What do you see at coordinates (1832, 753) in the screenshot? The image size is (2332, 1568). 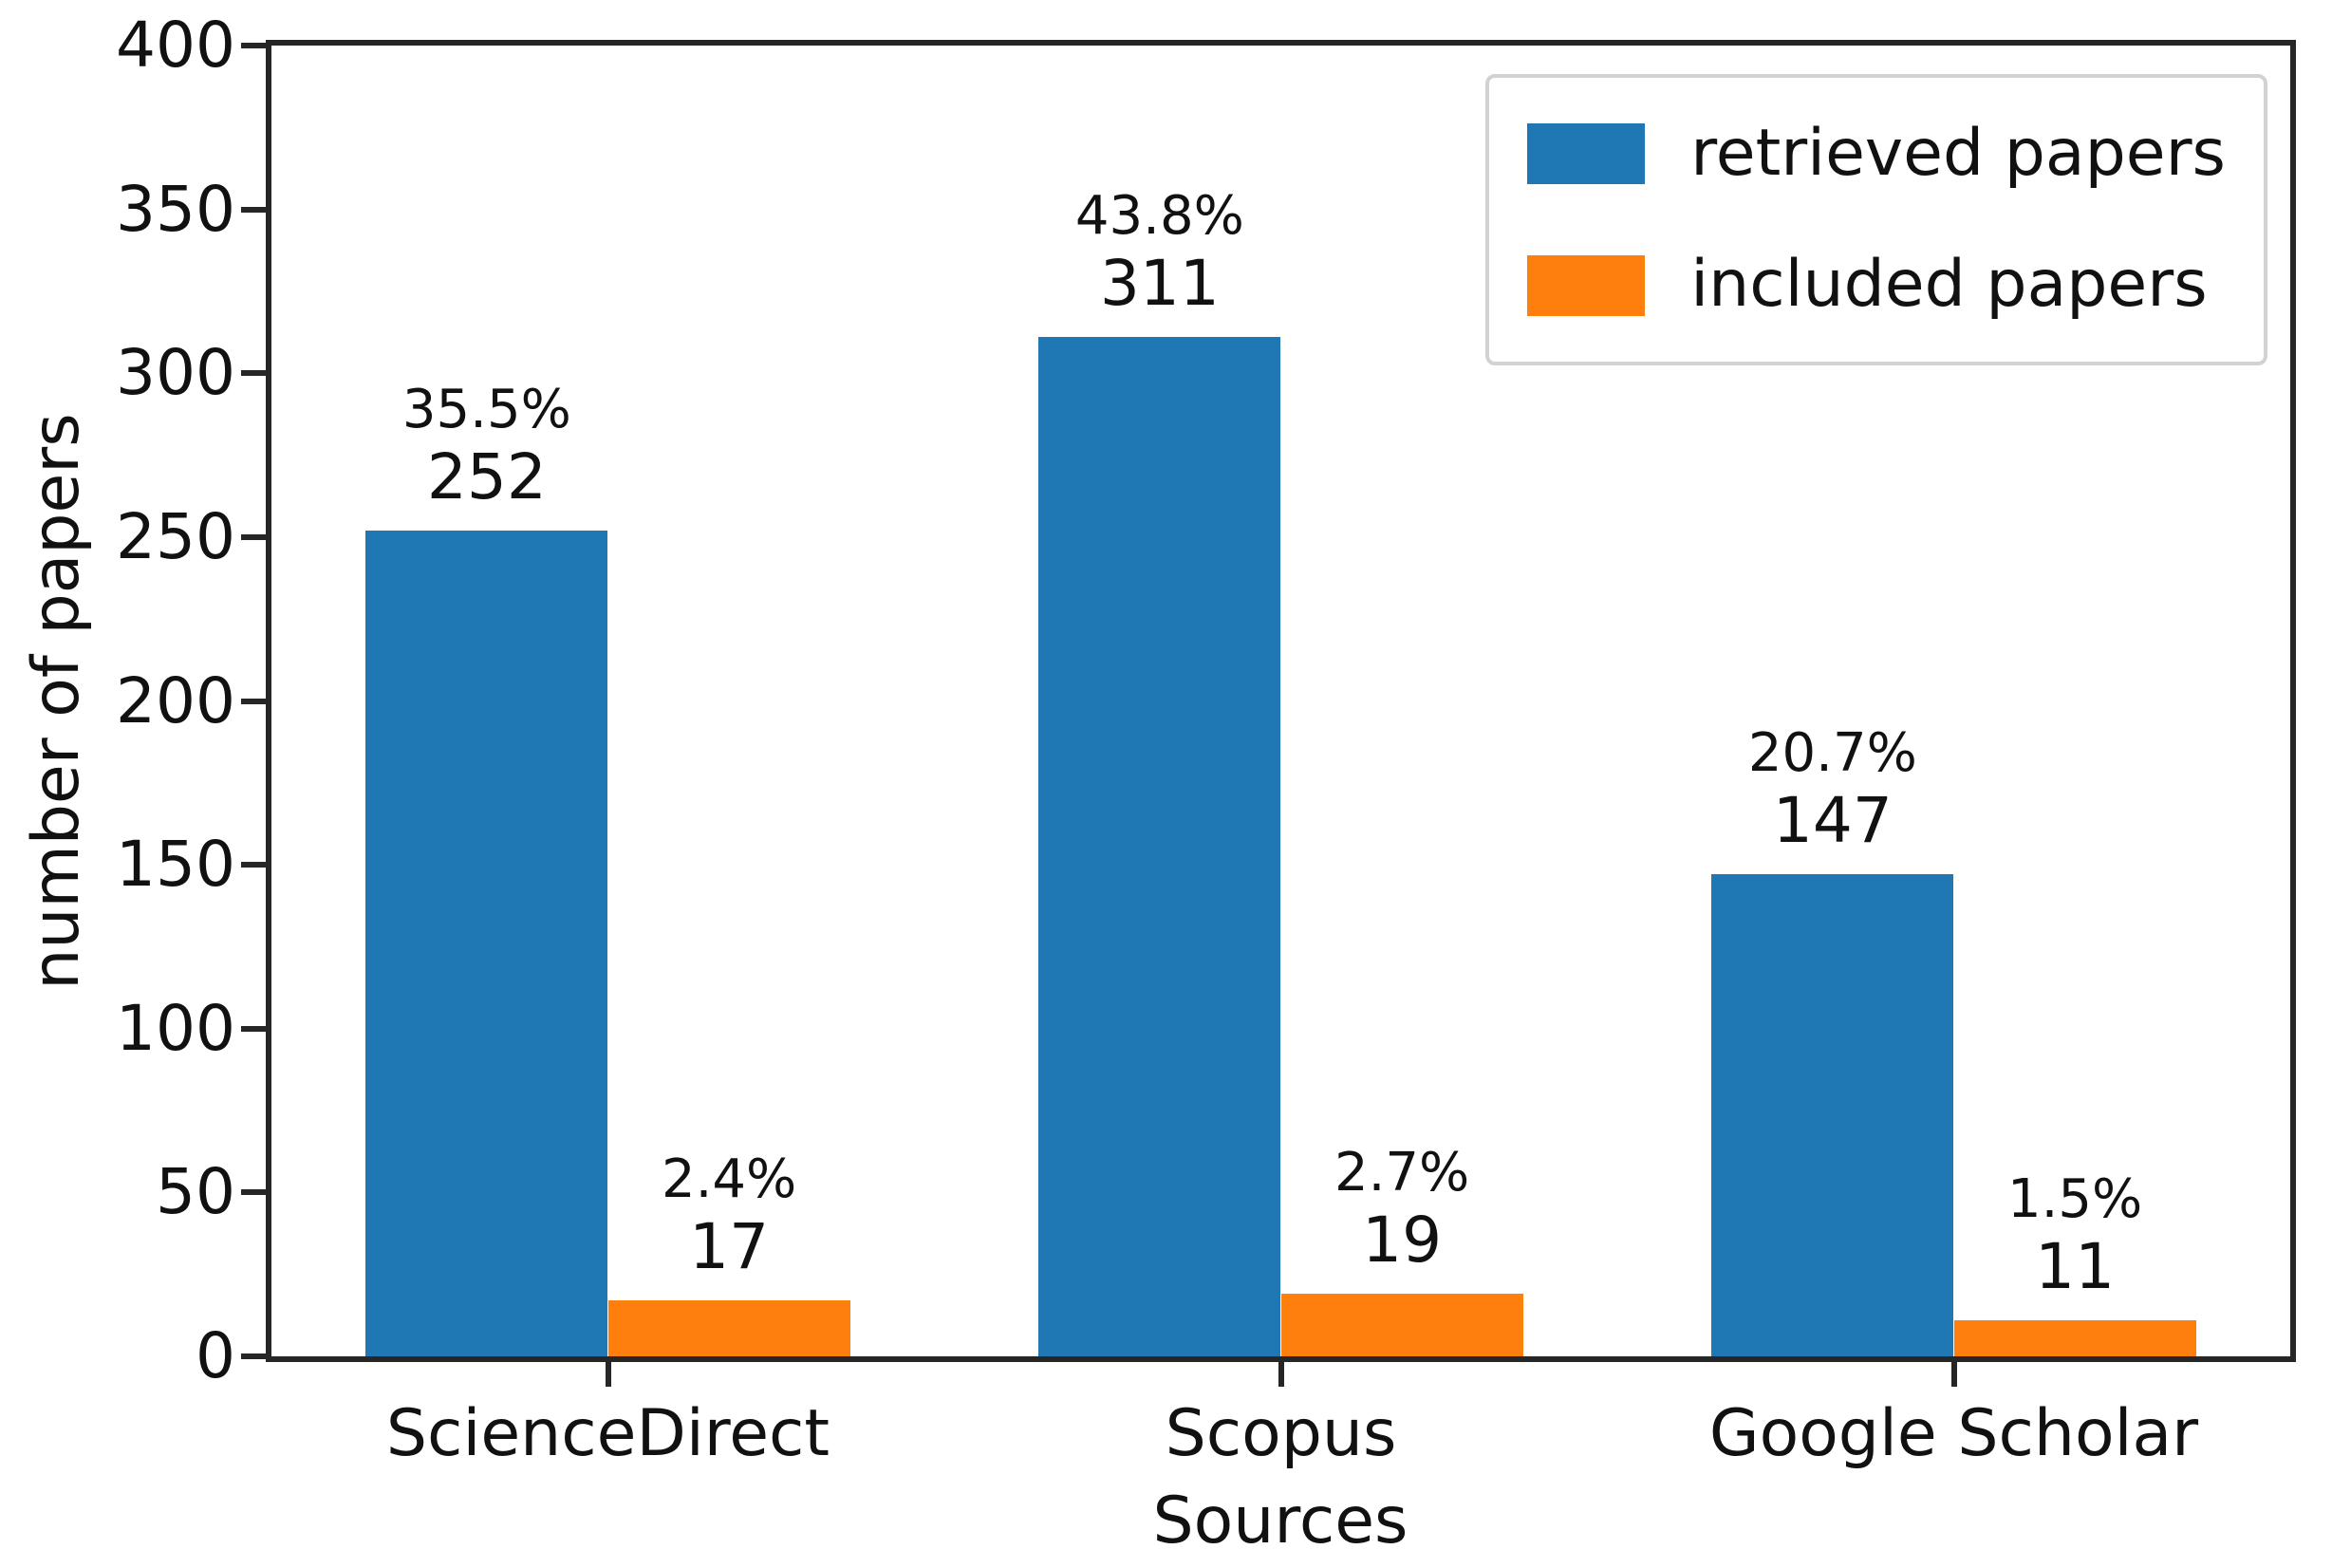 I see `bar-percent-label-retrieved-papers-google-scholar: 20.7%` at bounding box center [1832, 753].